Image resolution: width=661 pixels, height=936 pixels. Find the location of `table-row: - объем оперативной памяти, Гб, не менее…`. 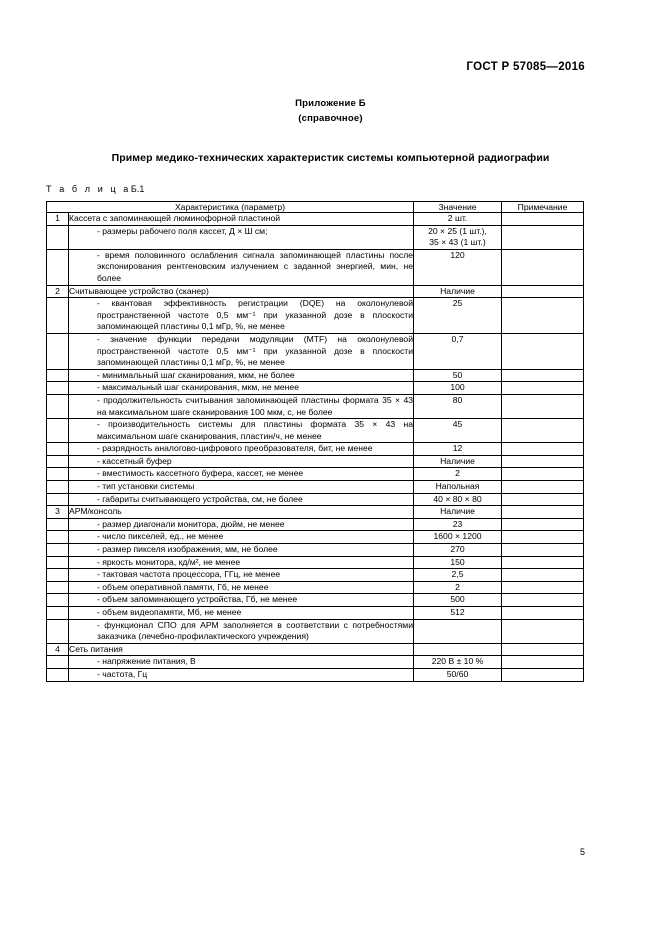

table-row: - объем оперативной памяти, Гб, не менее… is located at coordinates (315, 587).